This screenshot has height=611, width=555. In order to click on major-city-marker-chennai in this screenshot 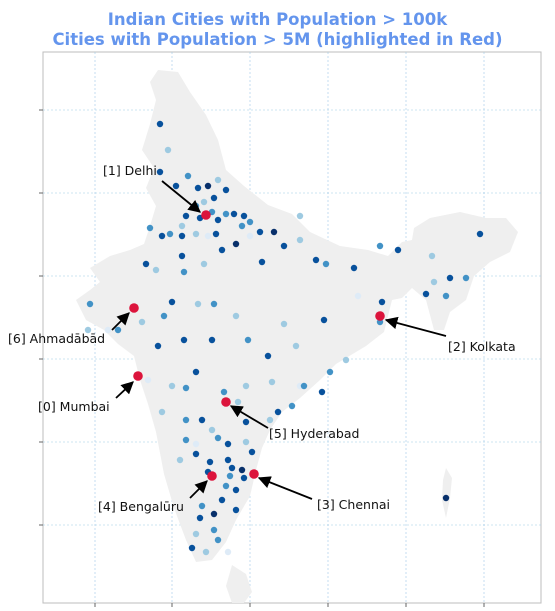, I will do `click(254, 474)`.